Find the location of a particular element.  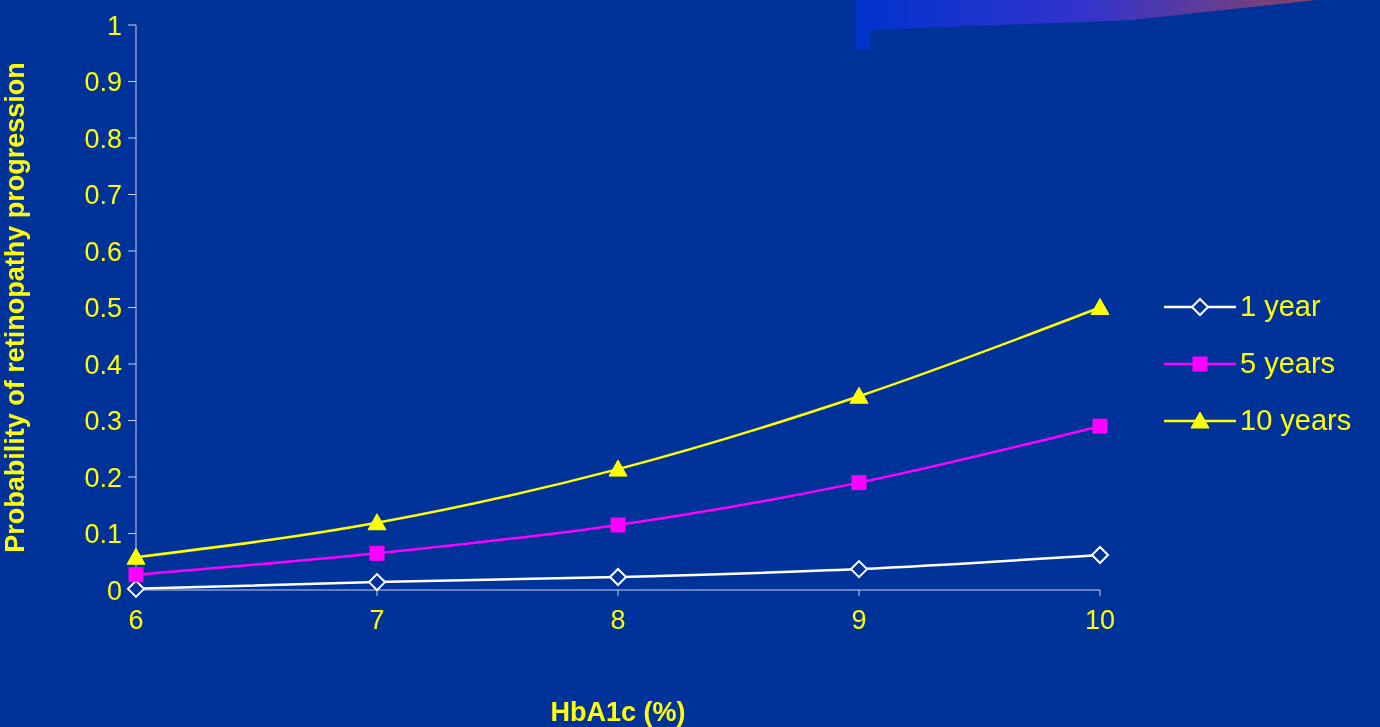

y-tick-label: 0.3 is located at coordinates (103, 421).